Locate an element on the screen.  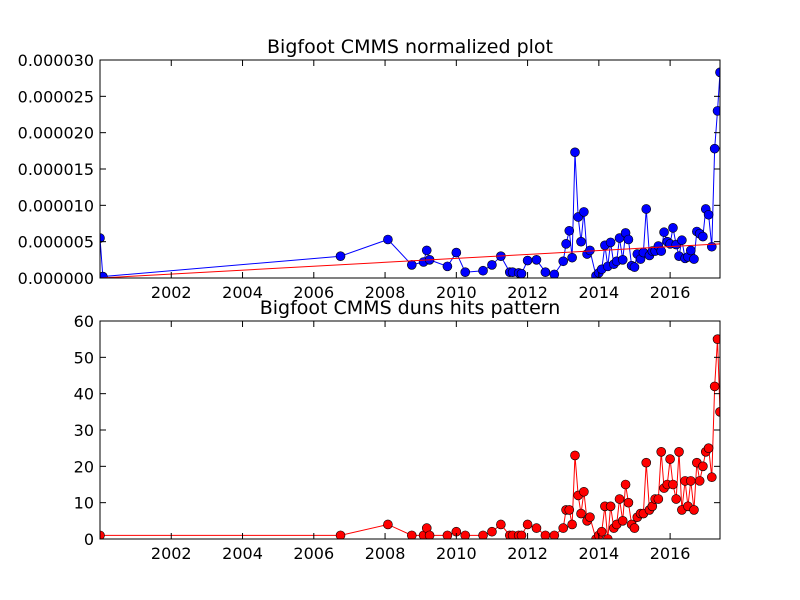
y-tick-label: 0.000005 is located at coordinates (56, 242).